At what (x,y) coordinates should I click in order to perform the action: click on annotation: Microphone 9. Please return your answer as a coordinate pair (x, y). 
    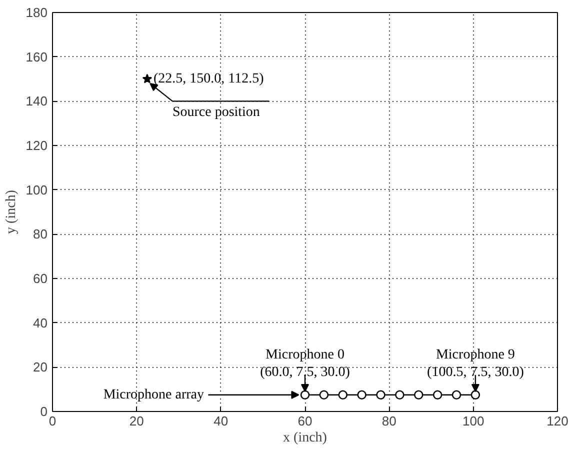
    Looking at the image, I should click on (475, 354).